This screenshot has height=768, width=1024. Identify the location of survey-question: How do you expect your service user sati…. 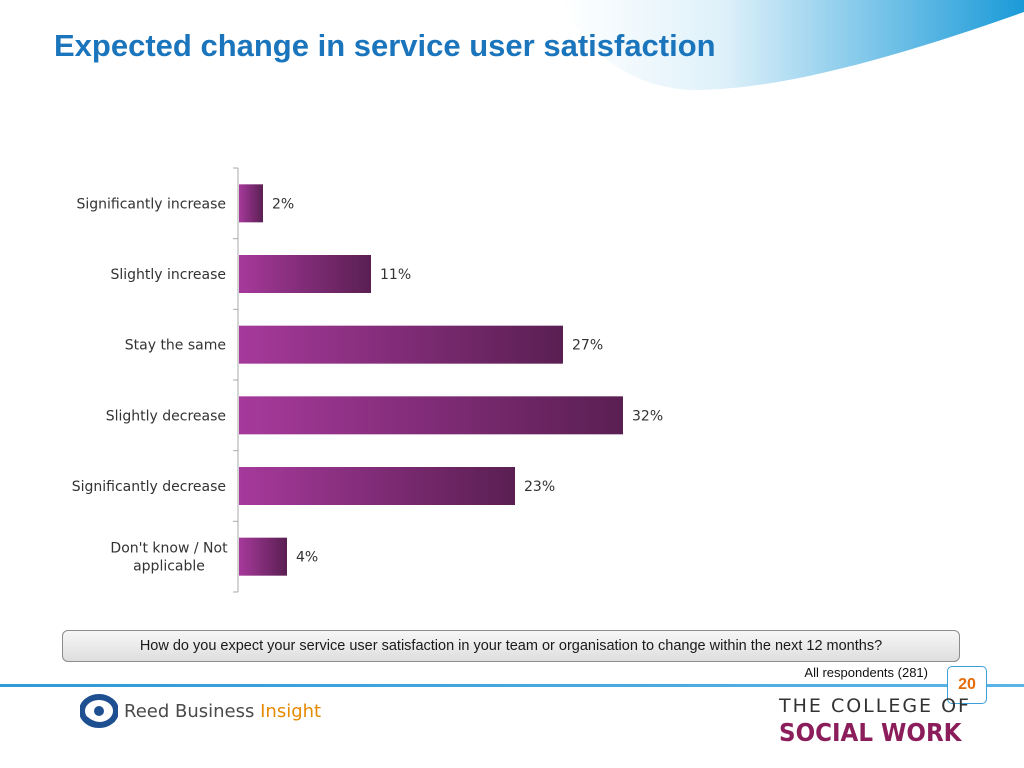
(511, 646).